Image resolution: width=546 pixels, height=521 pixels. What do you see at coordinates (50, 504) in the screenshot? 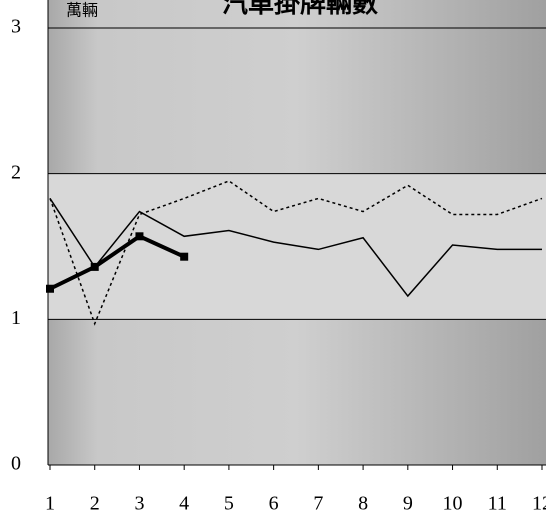
I see `x-tick-label: 1` at bounding box center [50, 504].